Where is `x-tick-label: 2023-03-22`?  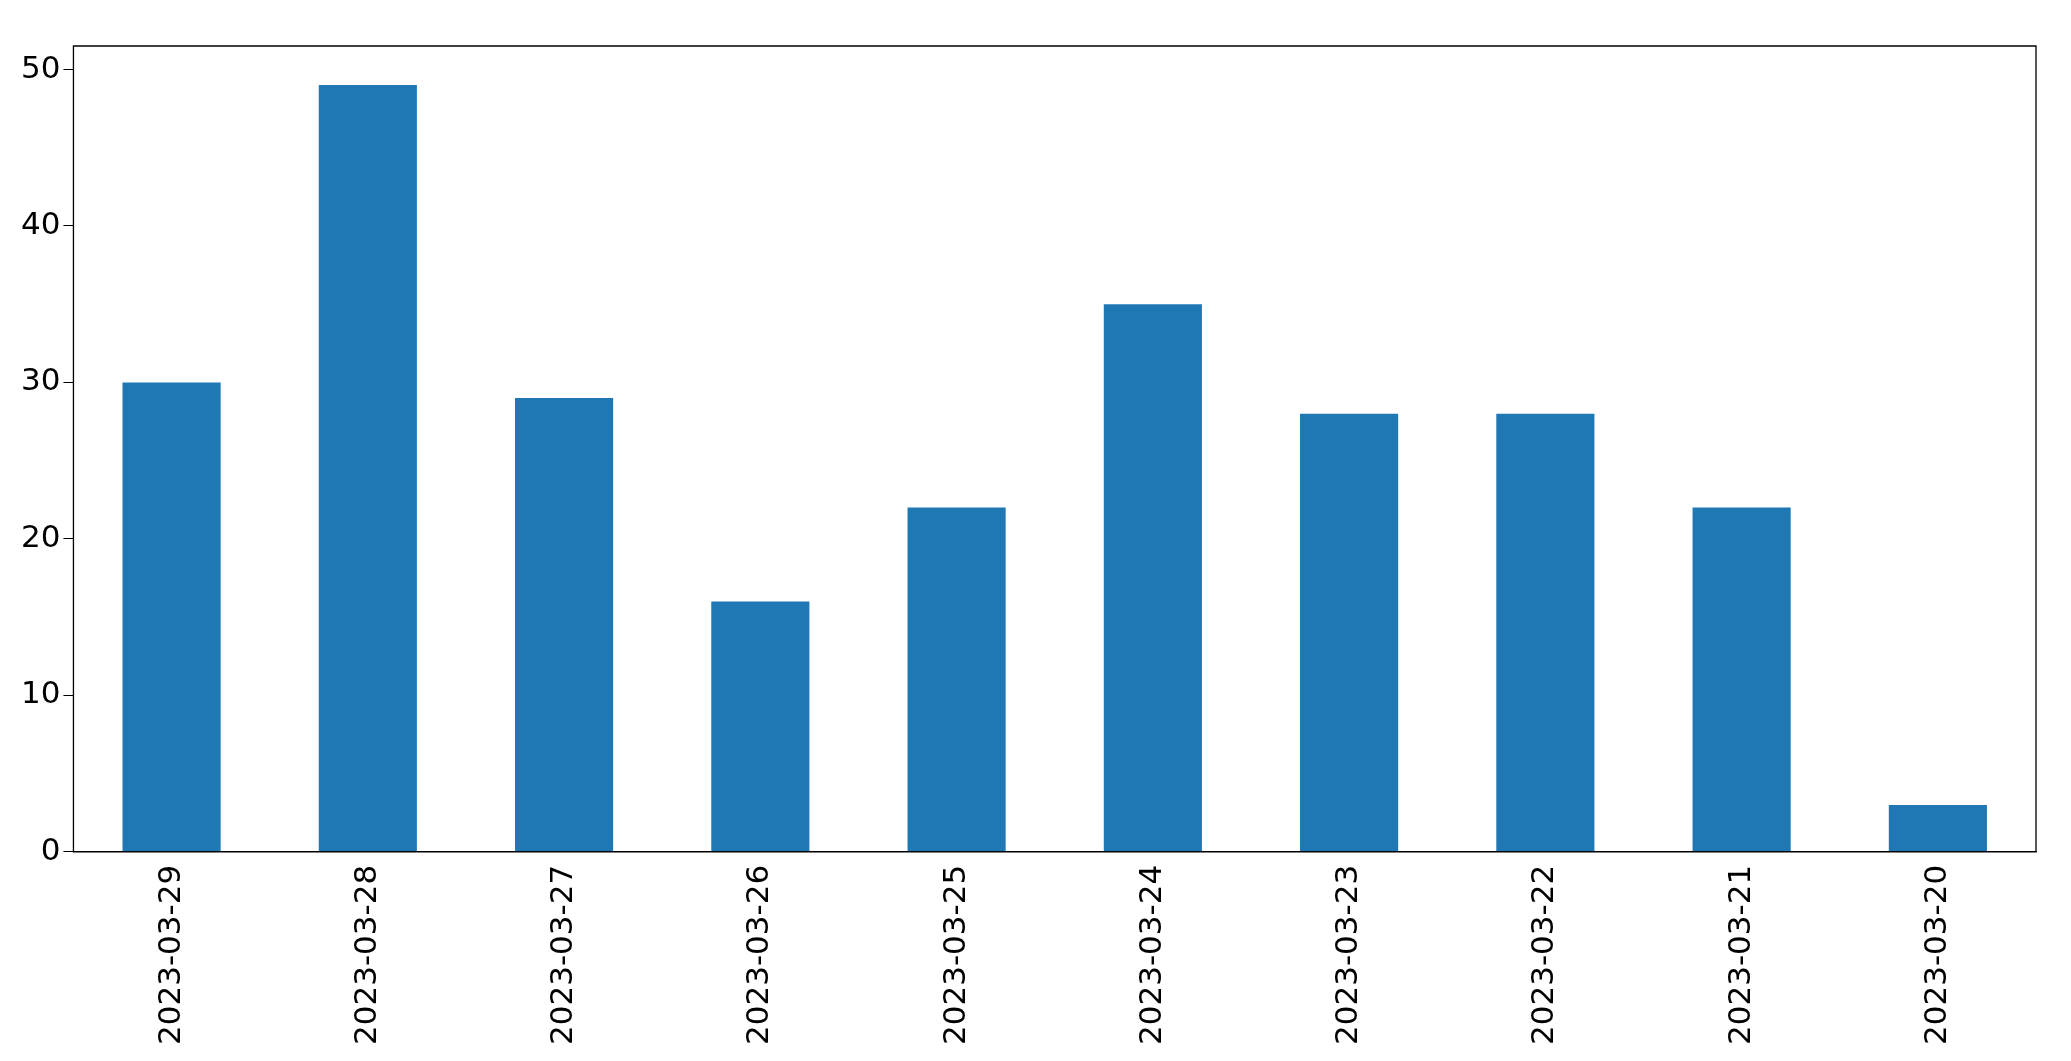 x-tick-label: 2023-03-22 is located at coordinates (1542, 955).